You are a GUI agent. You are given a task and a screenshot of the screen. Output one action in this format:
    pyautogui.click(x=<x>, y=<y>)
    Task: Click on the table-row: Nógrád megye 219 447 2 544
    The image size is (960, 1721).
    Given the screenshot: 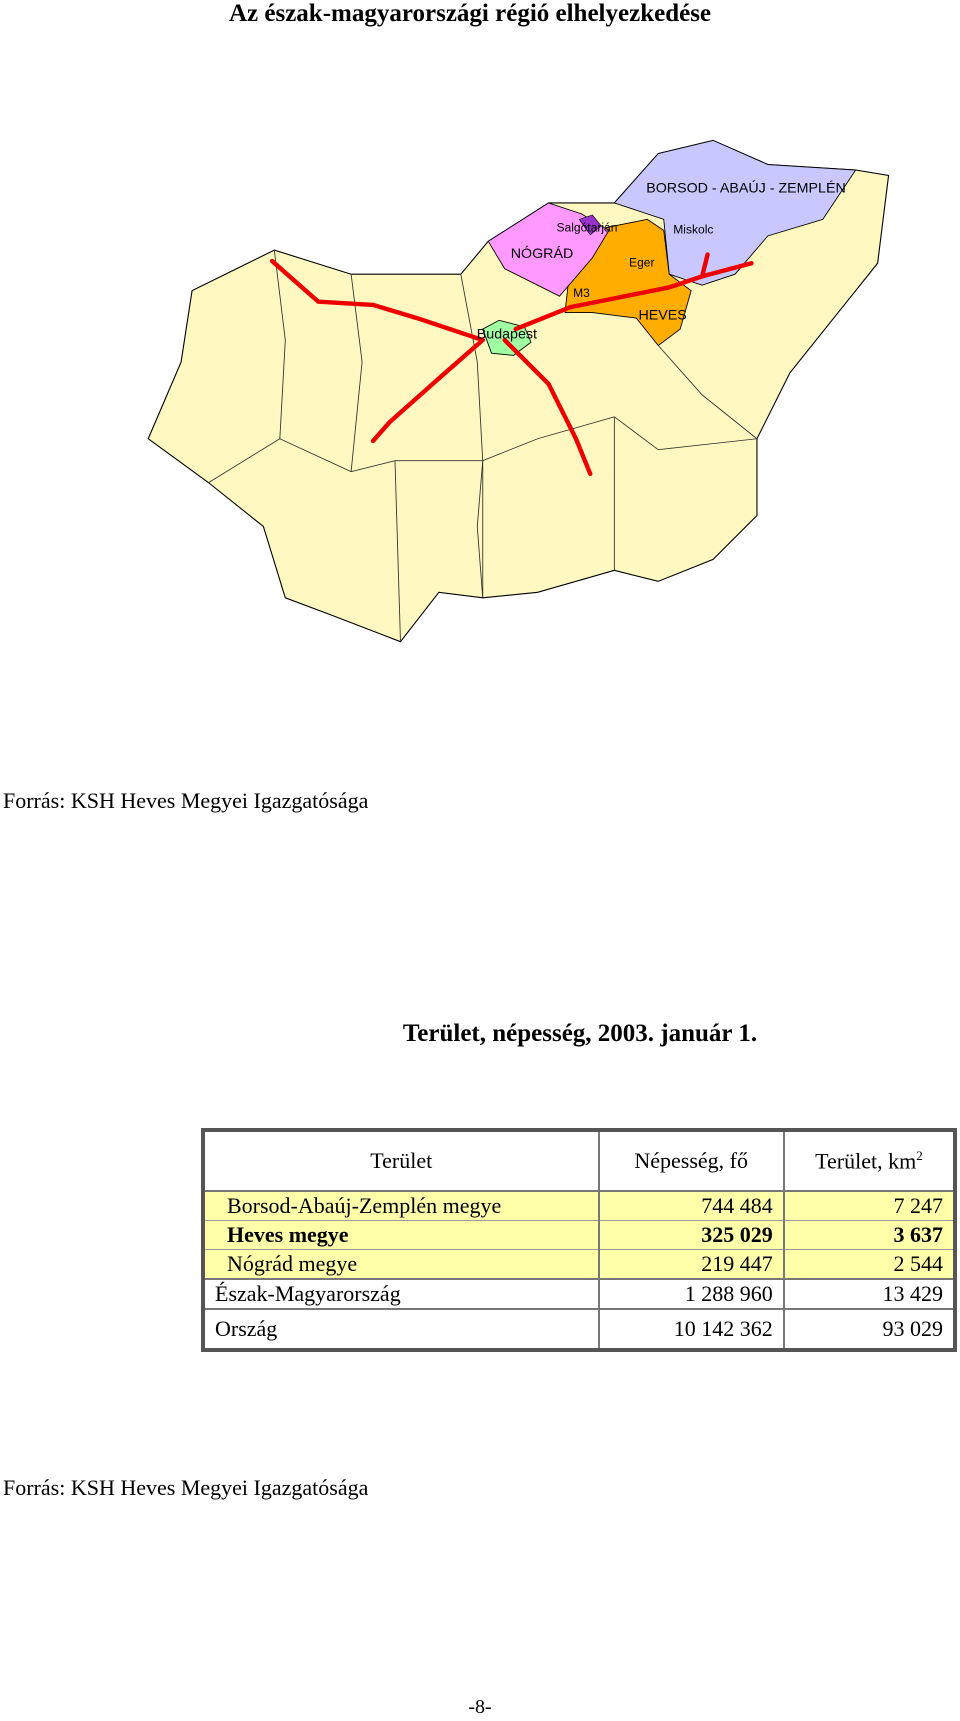 What is the action you would take?
    pyautogui.click(x=579, y=1264)
    